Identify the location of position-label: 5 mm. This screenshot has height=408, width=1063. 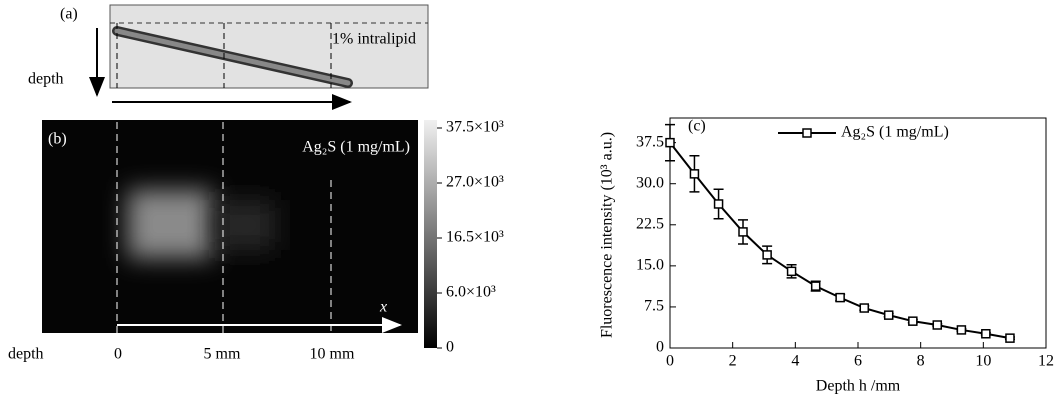
(222, 354).